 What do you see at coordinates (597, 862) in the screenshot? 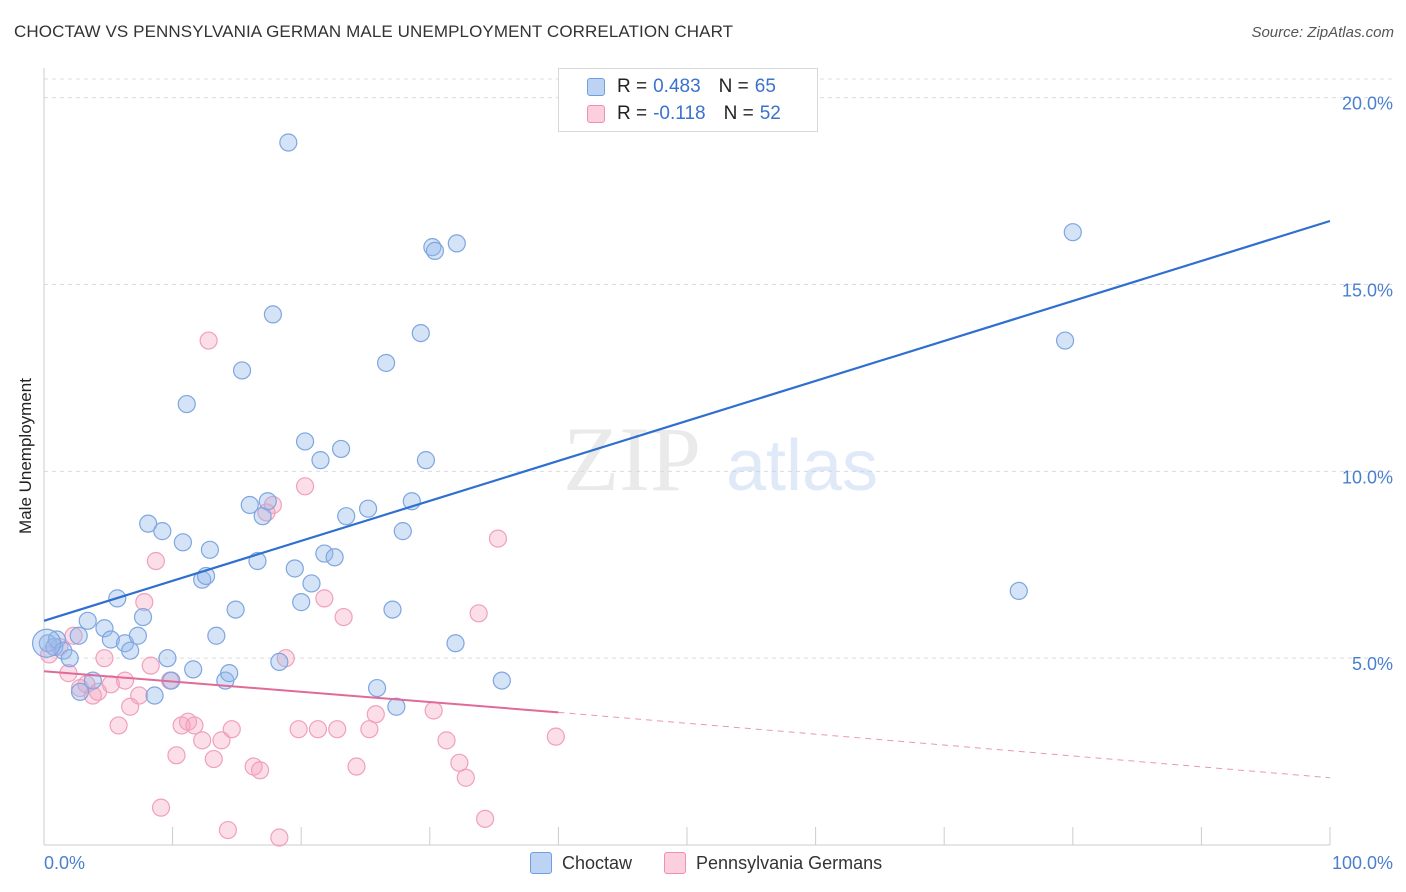
I see `legend-label: Choctaw` at bounding box center [597, 862].